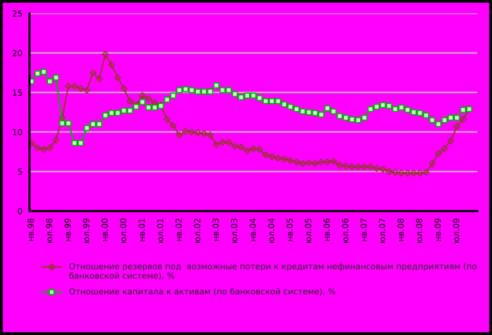 Image resolution: width=492 pixels, height=335 pixels. Describe the element at coordinates (456, 230) in the screenshot. I see `x-tick-label: юл.09` at that location.